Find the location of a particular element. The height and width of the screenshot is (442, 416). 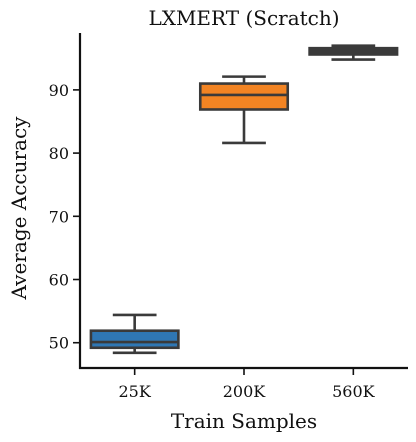

box-25k is located at coordinates (134, 339).